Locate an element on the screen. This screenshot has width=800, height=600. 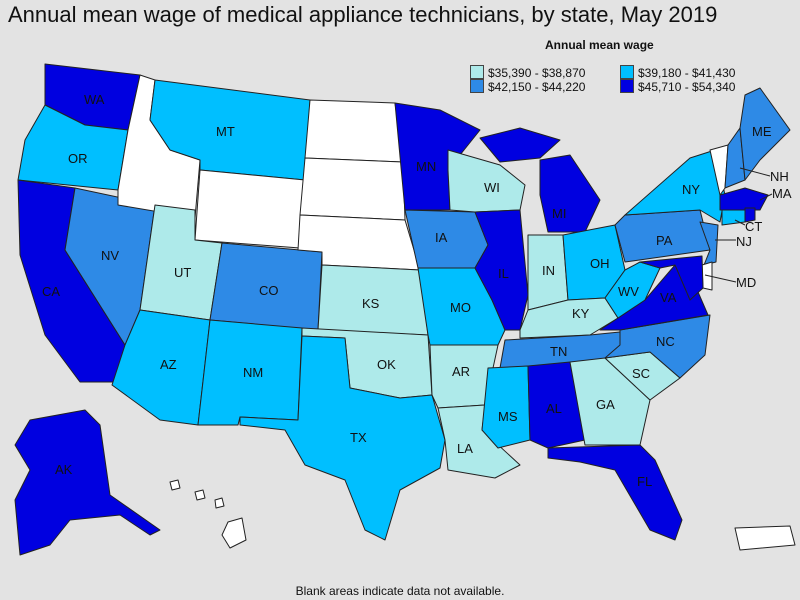
label-AL: AL is located at coordinates (554, 408).